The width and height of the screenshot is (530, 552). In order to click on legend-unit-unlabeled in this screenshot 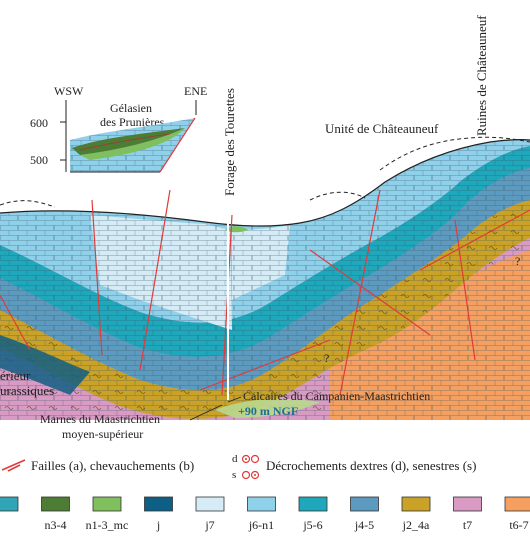, I will do `click(9, 504)`.